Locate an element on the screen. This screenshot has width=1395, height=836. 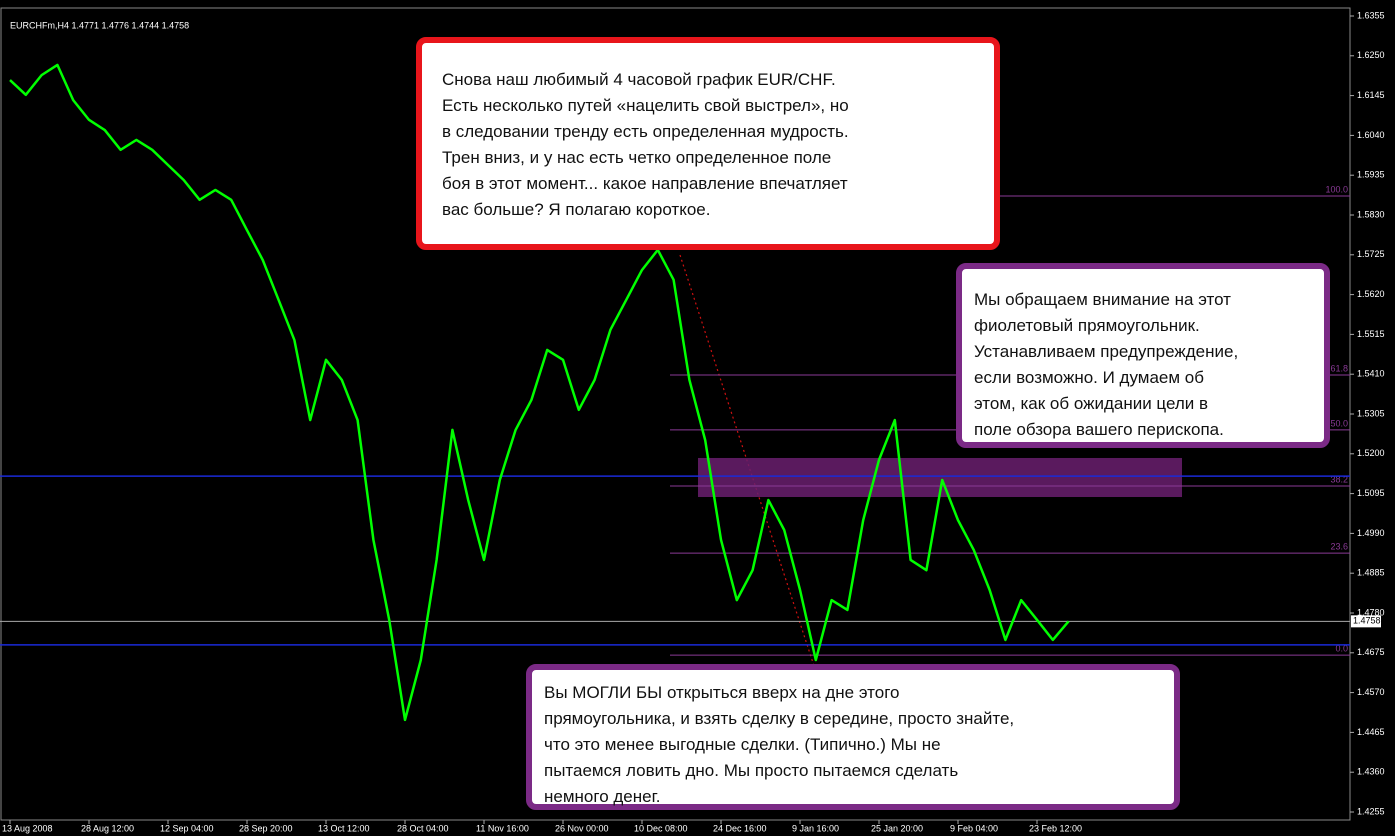
y-tick-label: 1.4570 is located at coordinates (1371, 692).